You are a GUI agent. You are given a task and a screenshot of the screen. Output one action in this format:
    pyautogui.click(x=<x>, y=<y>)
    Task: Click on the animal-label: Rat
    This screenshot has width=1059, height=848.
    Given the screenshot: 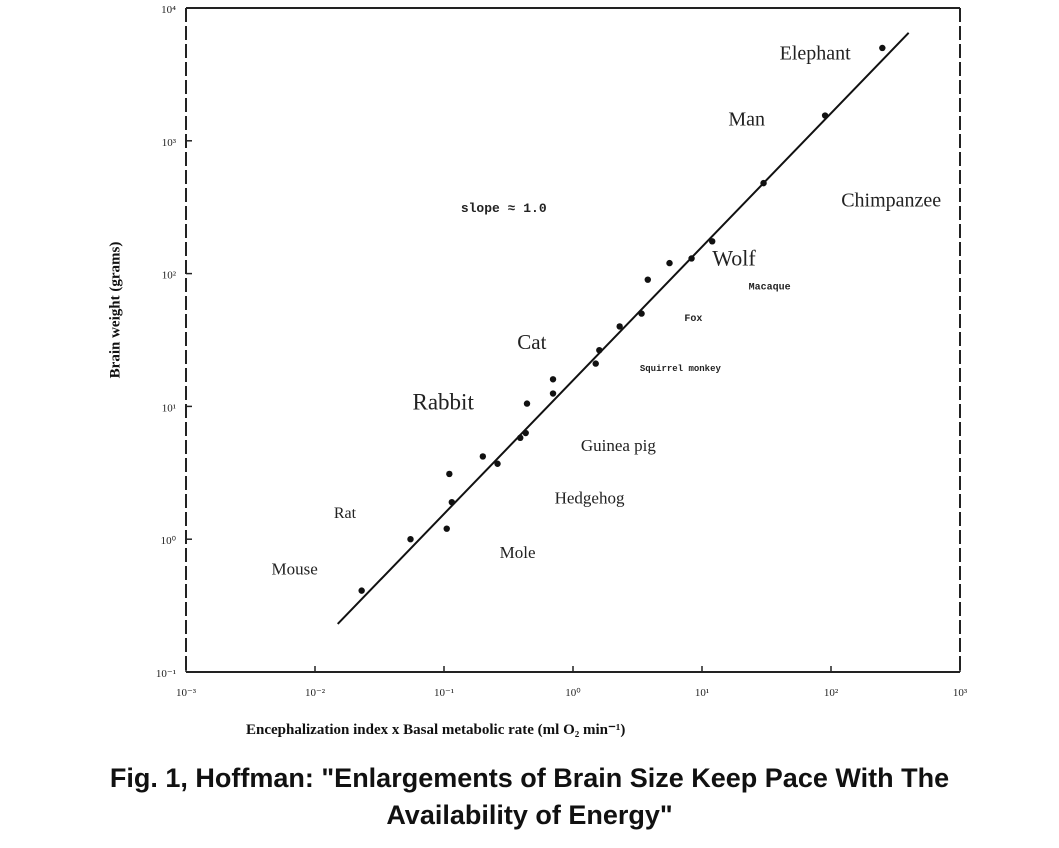 What is the action you would take?
    pyautogui.click(x=345, y=513)
    